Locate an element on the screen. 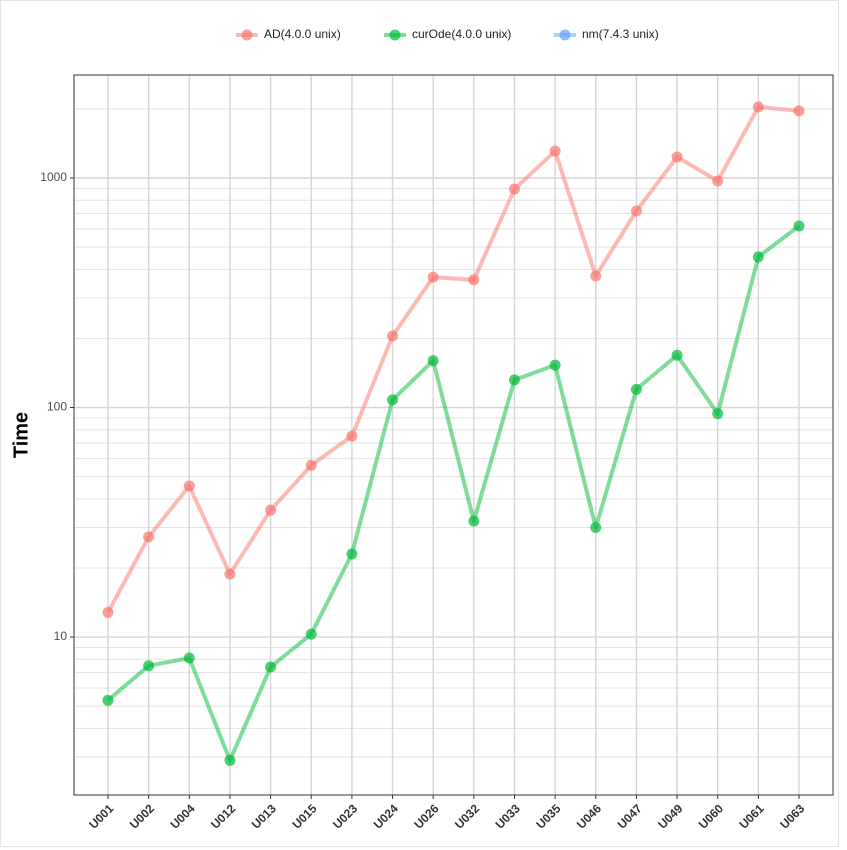  y-axis-label: Time is located at coordinates (21, 435).